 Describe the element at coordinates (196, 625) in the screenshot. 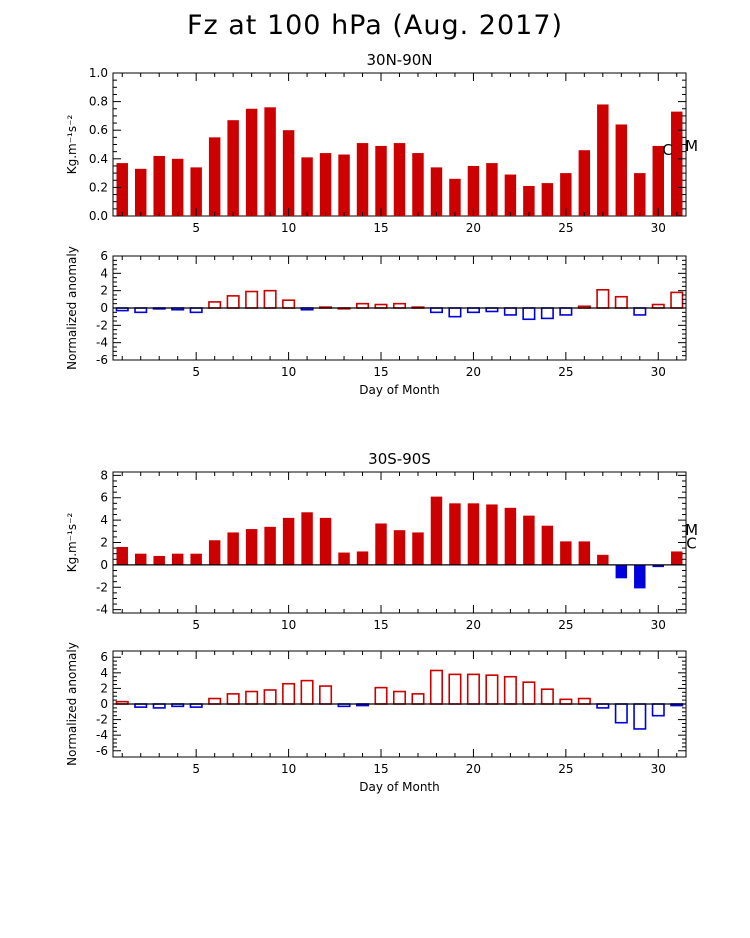

I see `x-tick-label: 5` at that location.